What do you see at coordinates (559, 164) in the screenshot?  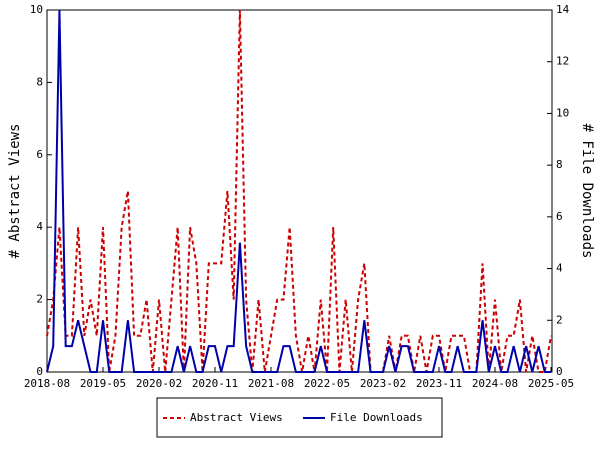 I see `y2-tick-label: 8` at bounding box center [559, 164].